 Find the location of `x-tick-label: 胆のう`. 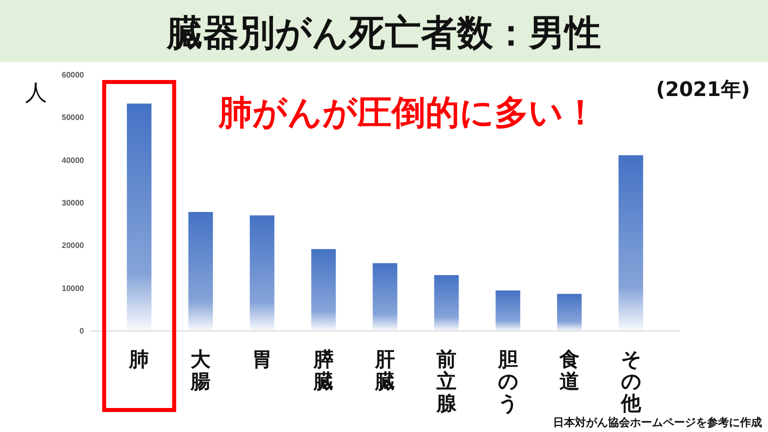

x-tick-label: 胆のう is located at coordinates (507, 381).